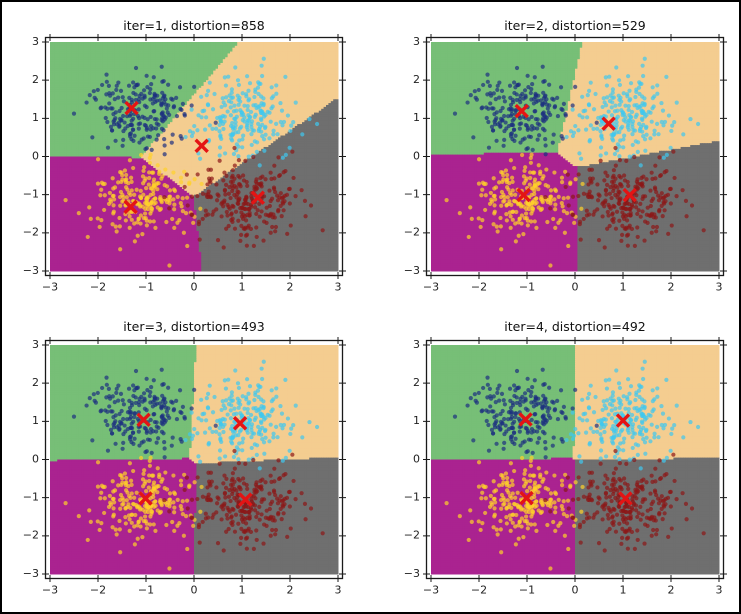 The image size is (741, 614). What do you see at coordinates (194, 25) in the screenshot?
I see `subplot-title-iter-1: iter=1, distortion=858` at bounding box center [194, 25].